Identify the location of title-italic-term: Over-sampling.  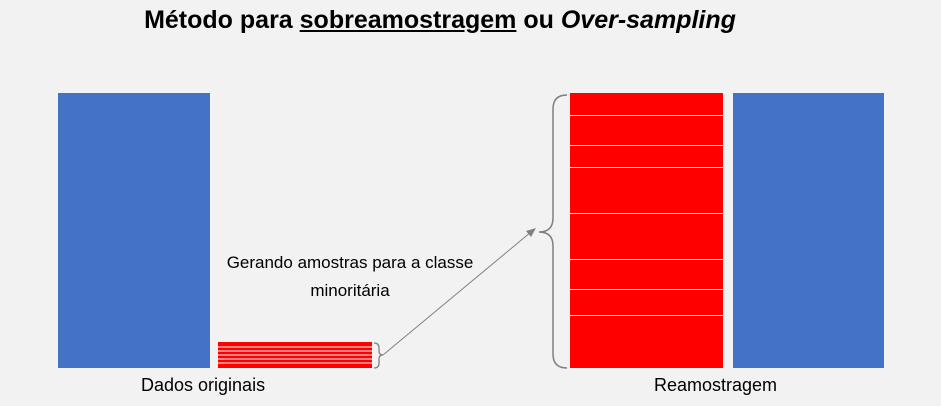
(648, 20).